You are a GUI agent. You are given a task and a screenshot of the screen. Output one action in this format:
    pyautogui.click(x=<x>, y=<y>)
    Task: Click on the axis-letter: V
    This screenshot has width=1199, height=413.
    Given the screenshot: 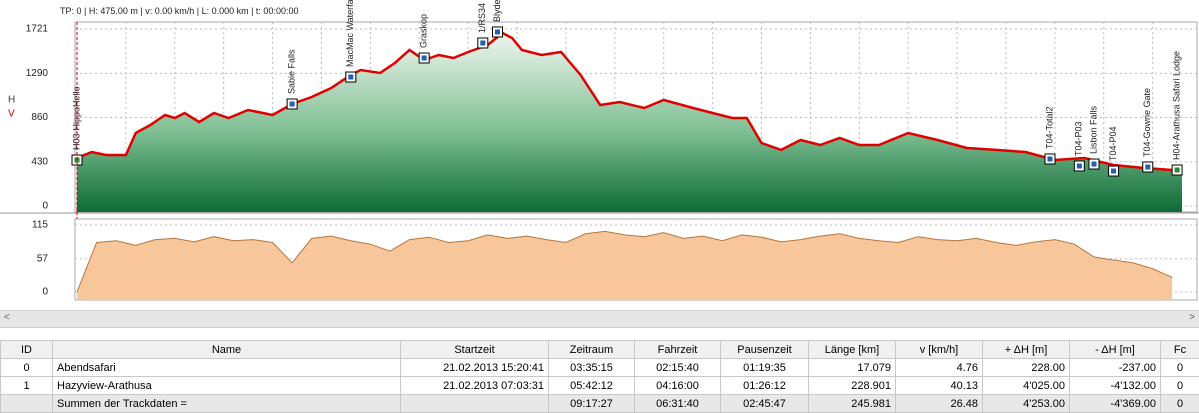 What is the action you would take?
    pyautogui.click(x=11, y=114)
    